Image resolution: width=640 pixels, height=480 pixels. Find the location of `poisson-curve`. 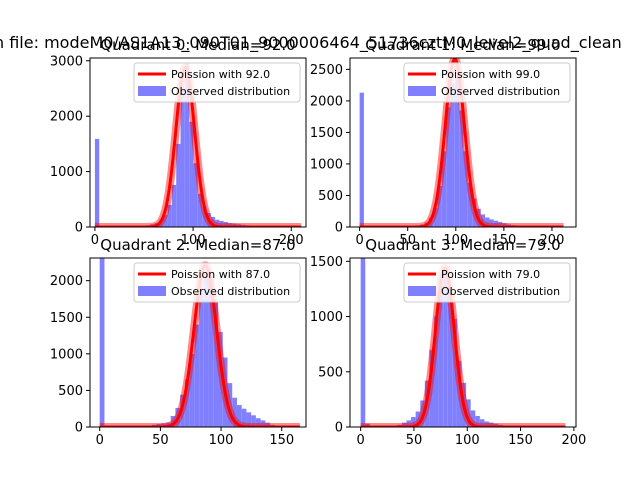

poisson-curve is located at coordinates (463, 346).